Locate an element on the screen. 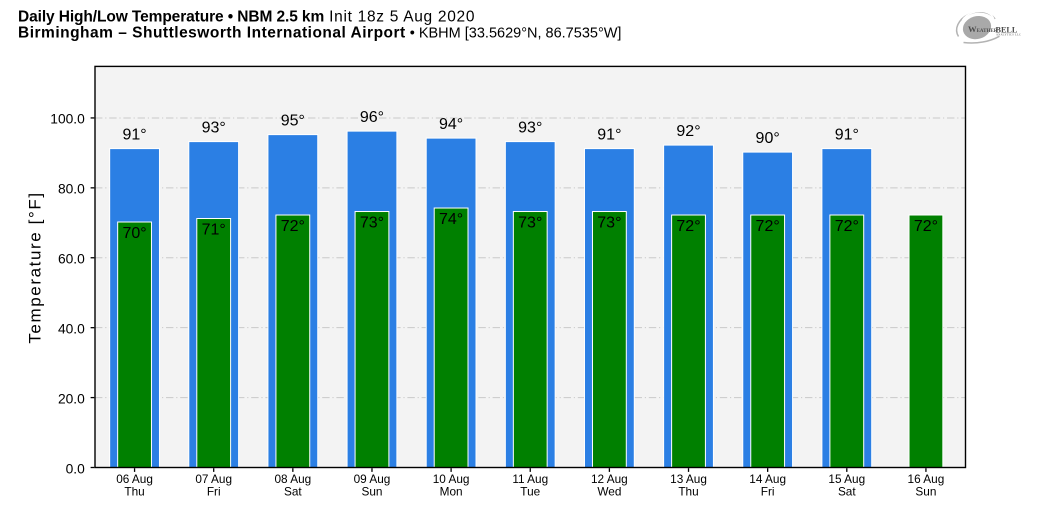 The width and height of the screenshot is (1040, 516). svg-text: BELL is located at coordinates (1007, 29).